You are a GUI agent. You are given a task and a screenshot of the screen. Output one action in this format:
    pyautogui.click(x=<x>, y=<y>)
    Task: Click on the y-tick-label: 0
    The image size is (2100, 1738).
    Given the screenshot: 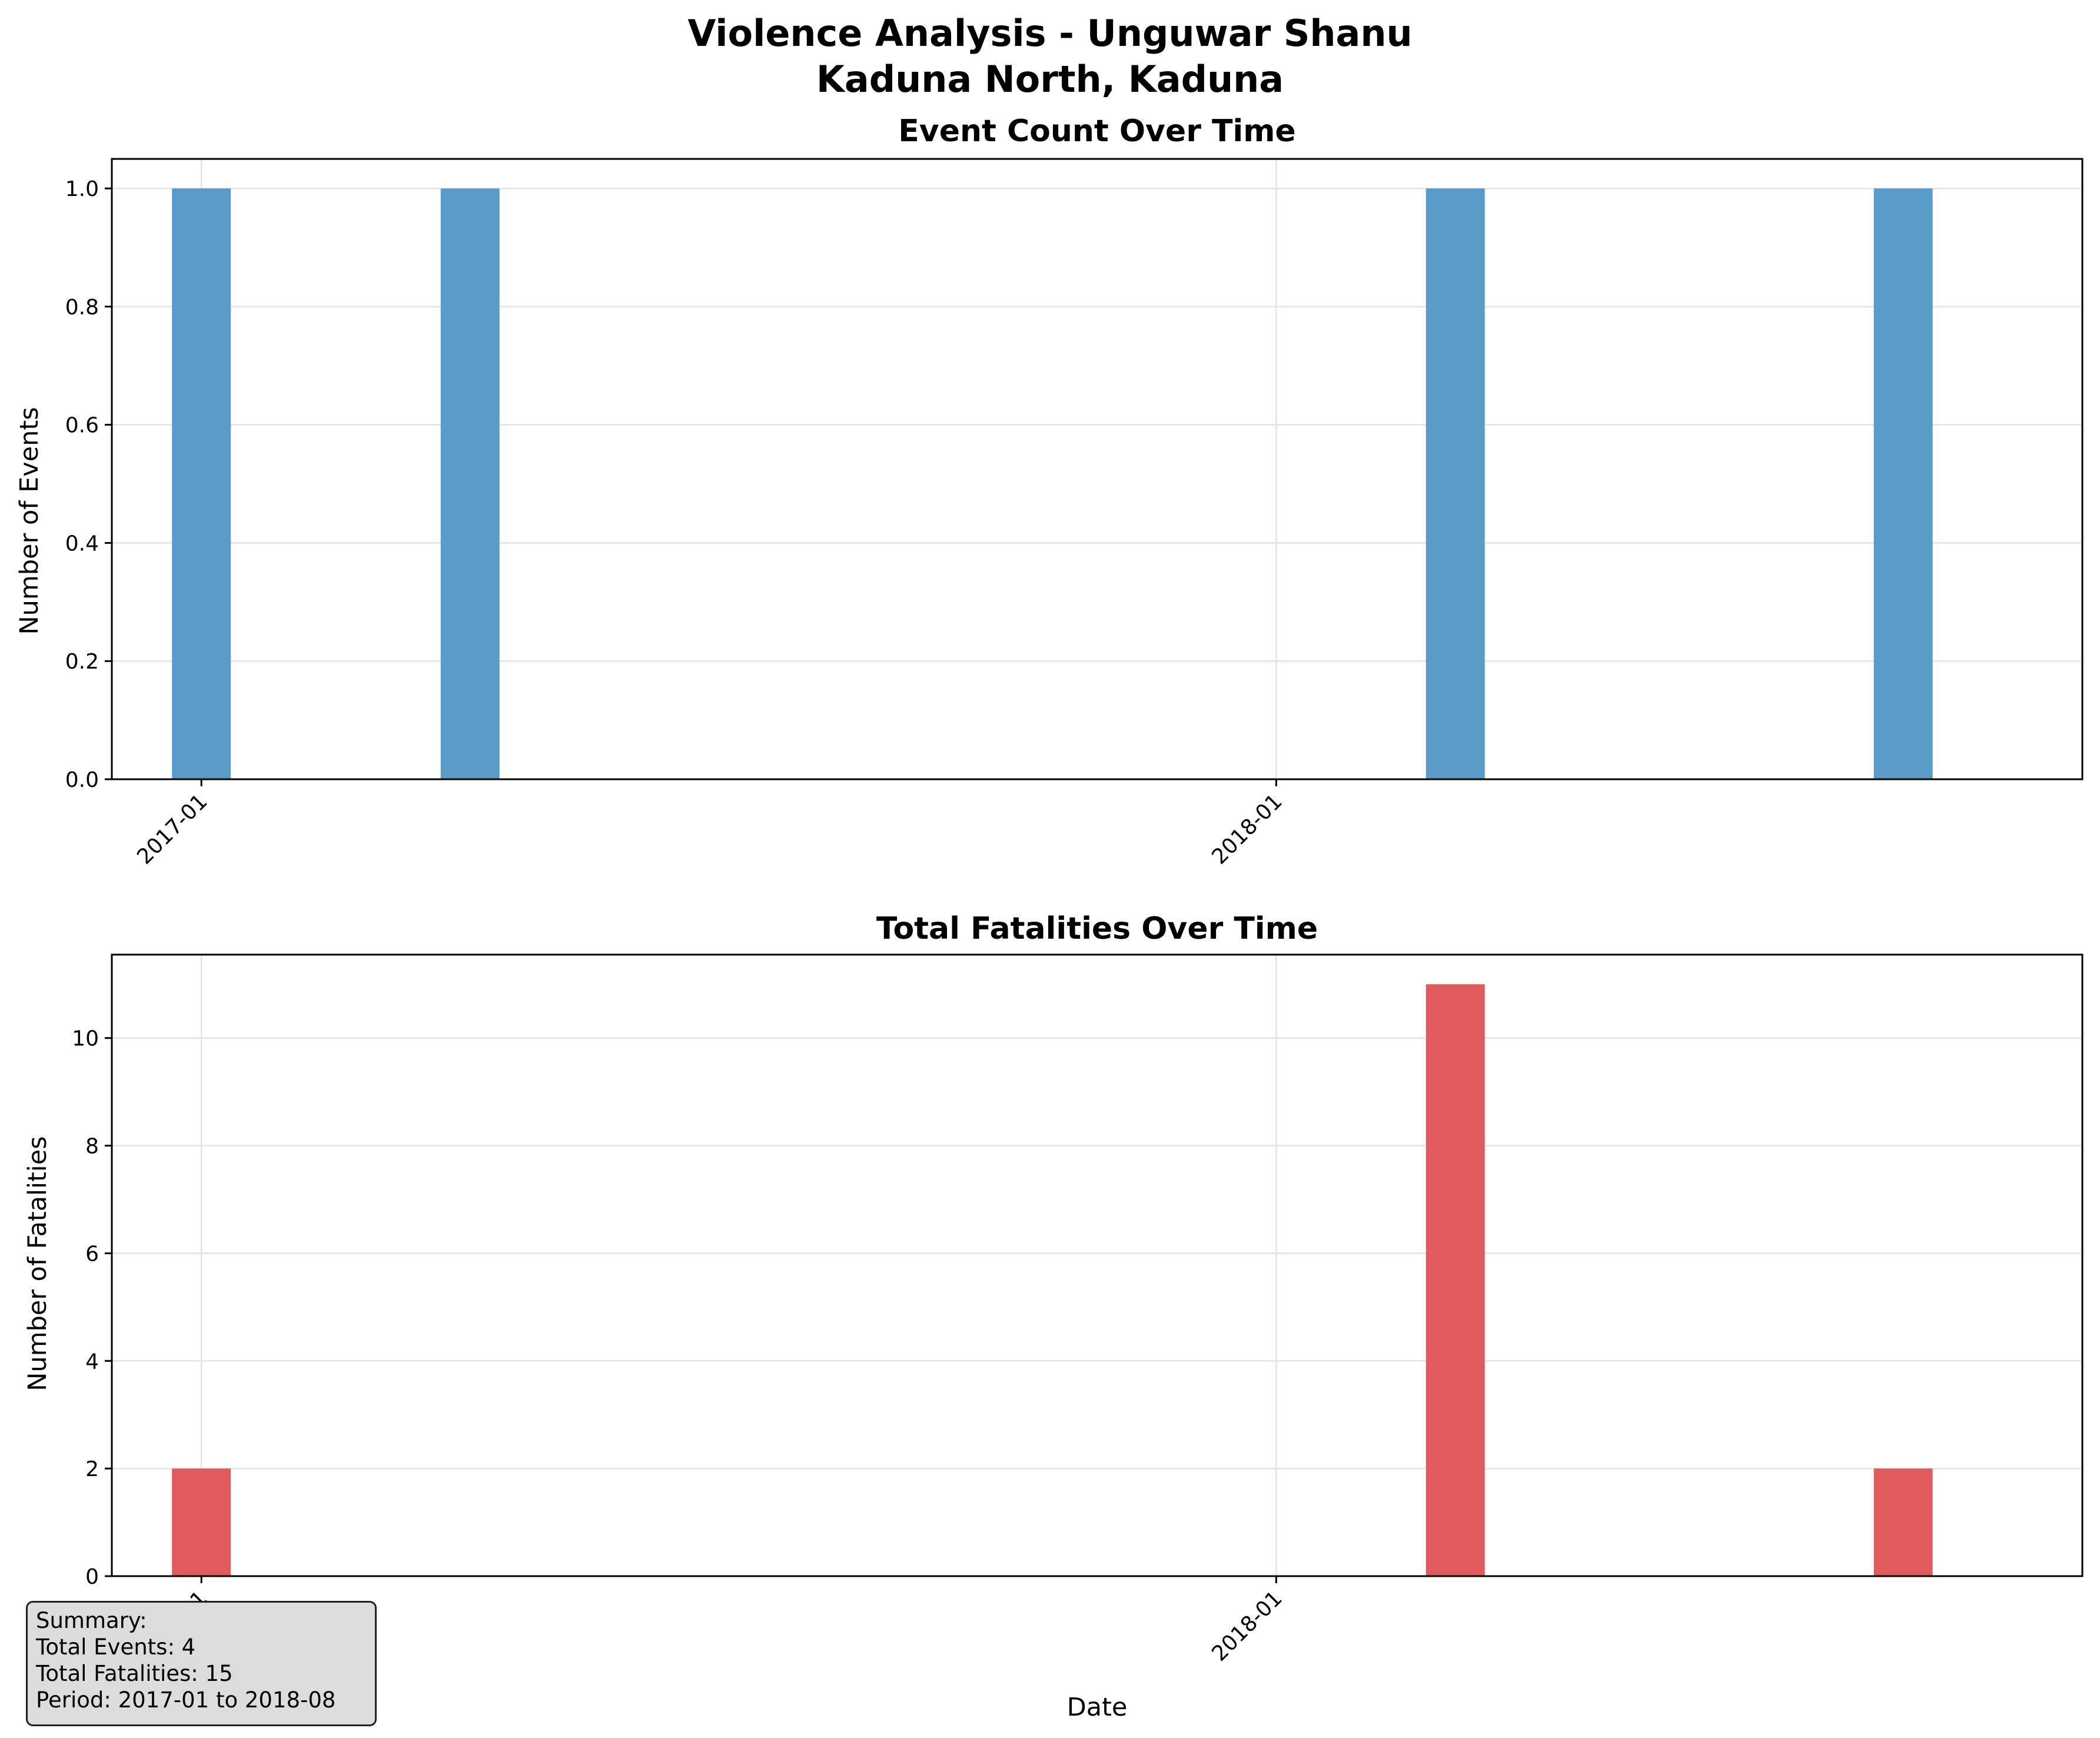 What is the action you would take?
    pyautogui.click(x=92, y=1577)
    